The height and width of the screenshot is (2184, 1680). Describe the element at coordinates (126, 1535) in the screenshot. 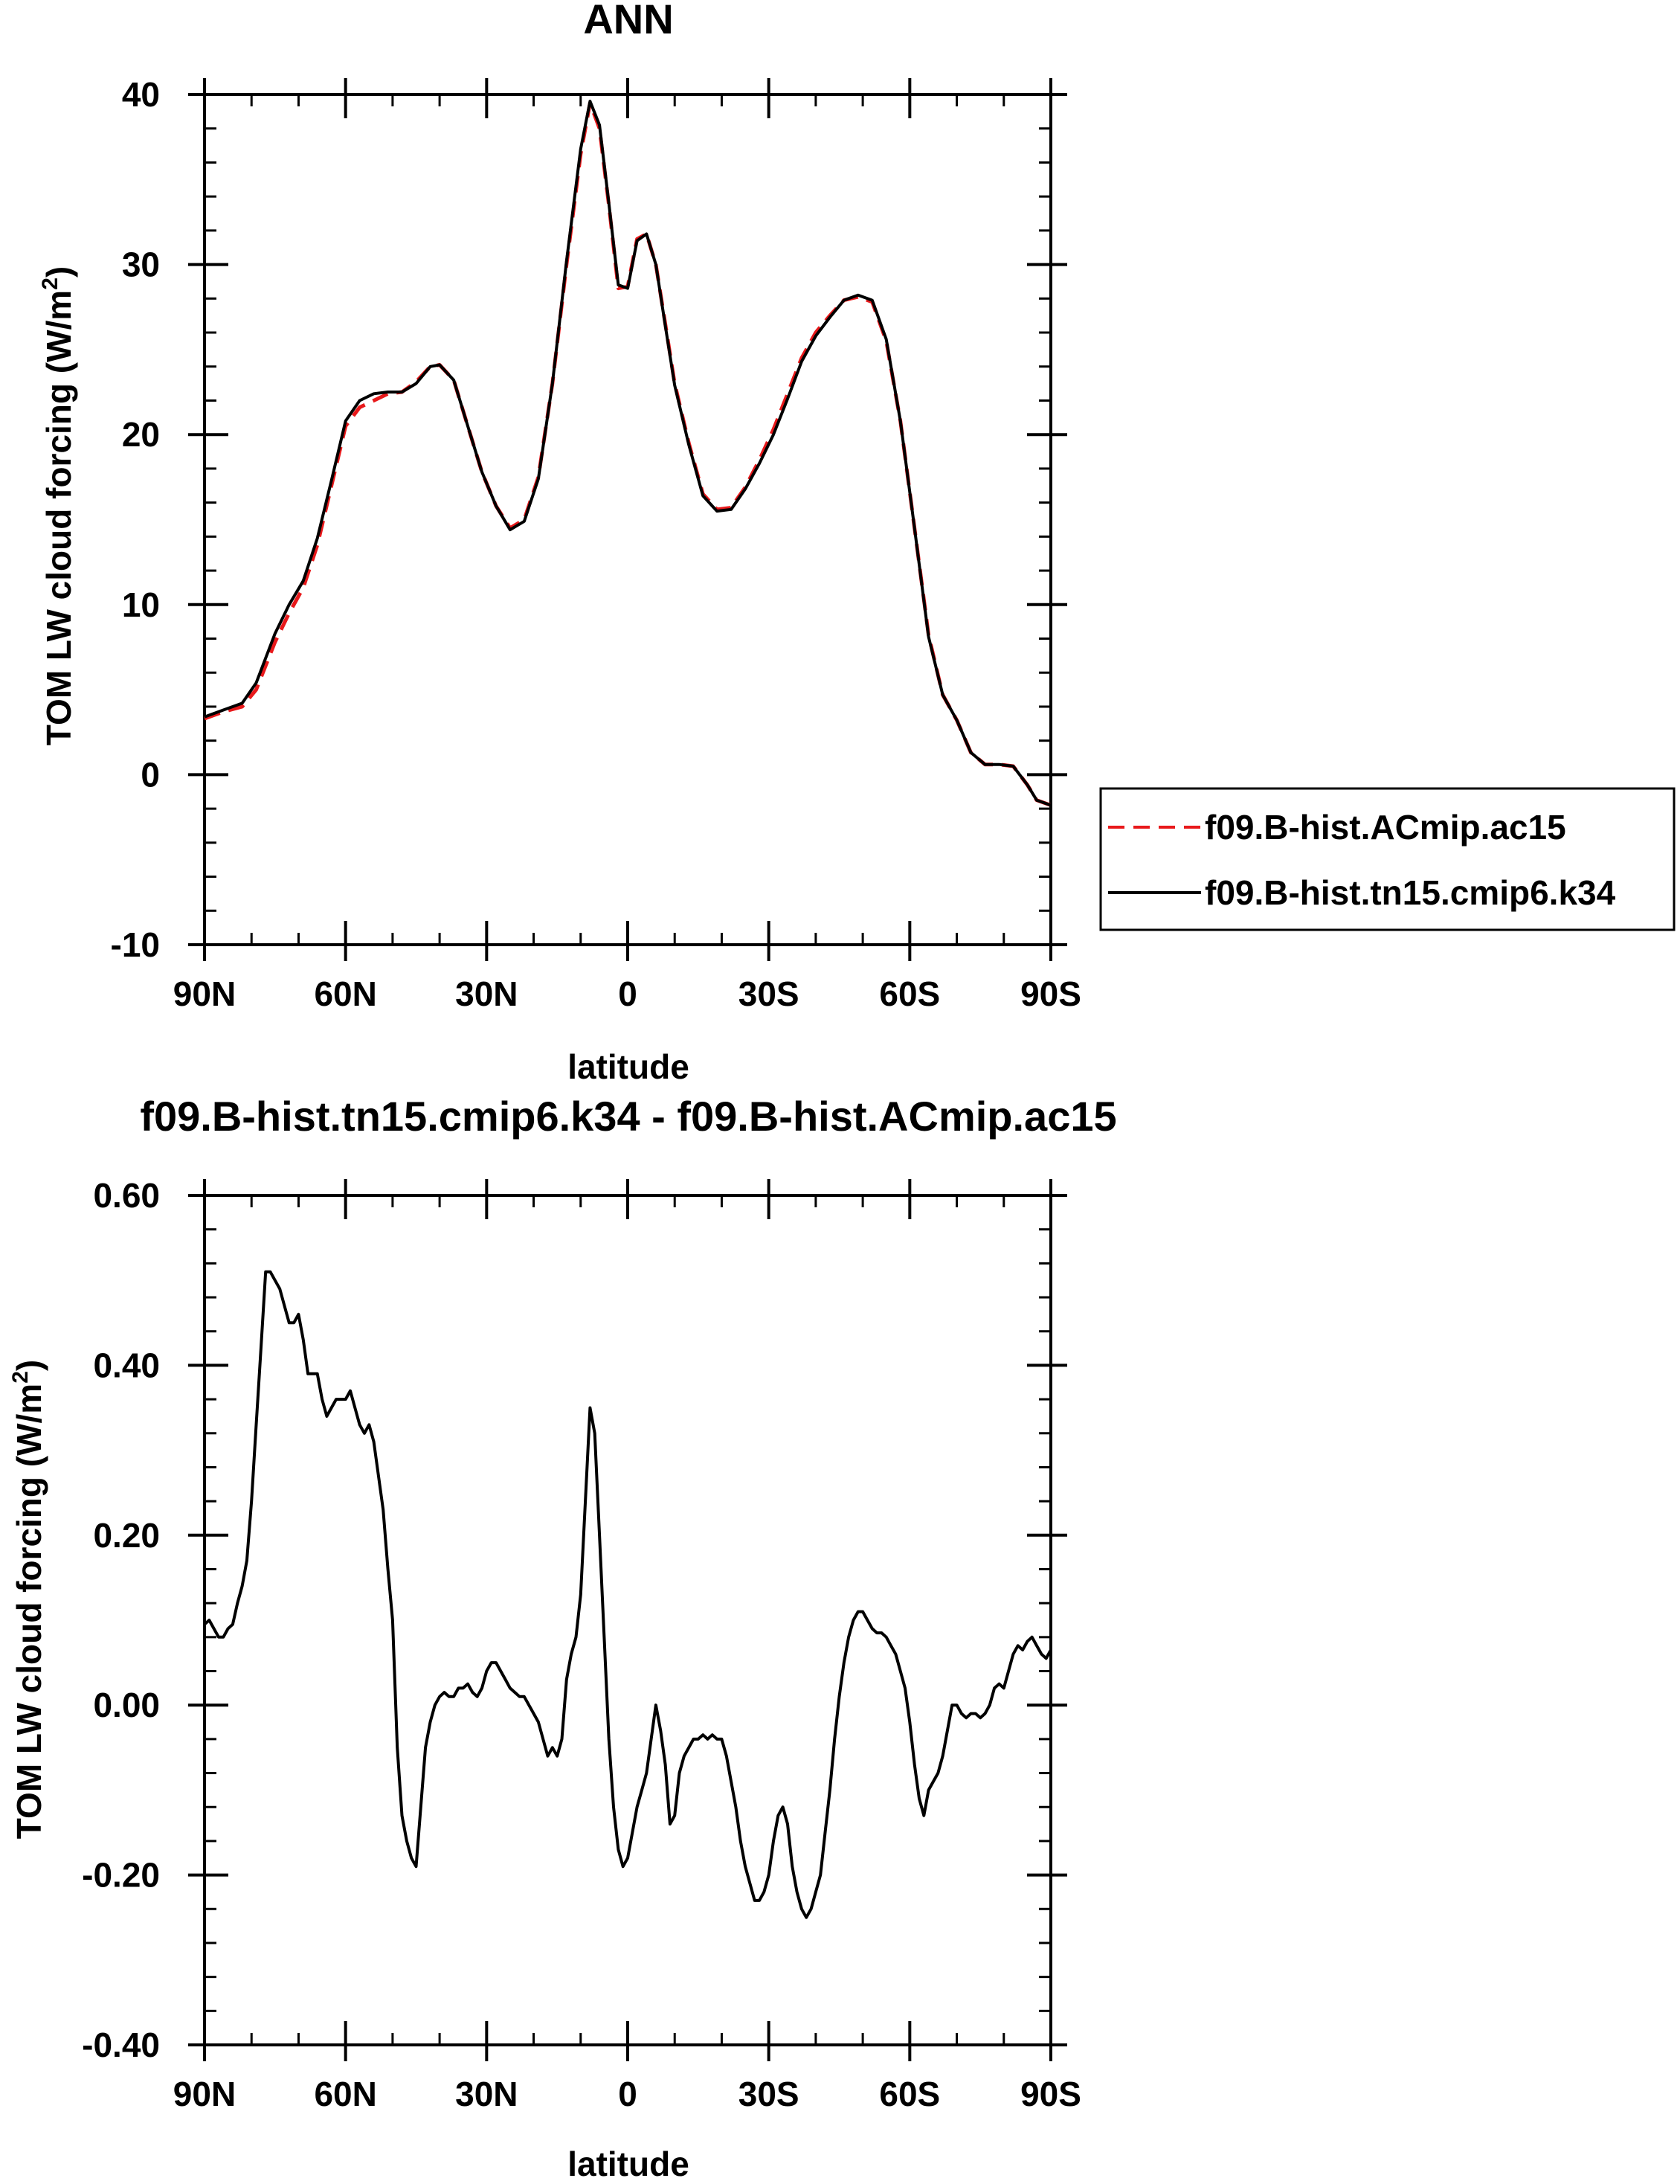

I see `y-tick-label: 0.20` at that location.